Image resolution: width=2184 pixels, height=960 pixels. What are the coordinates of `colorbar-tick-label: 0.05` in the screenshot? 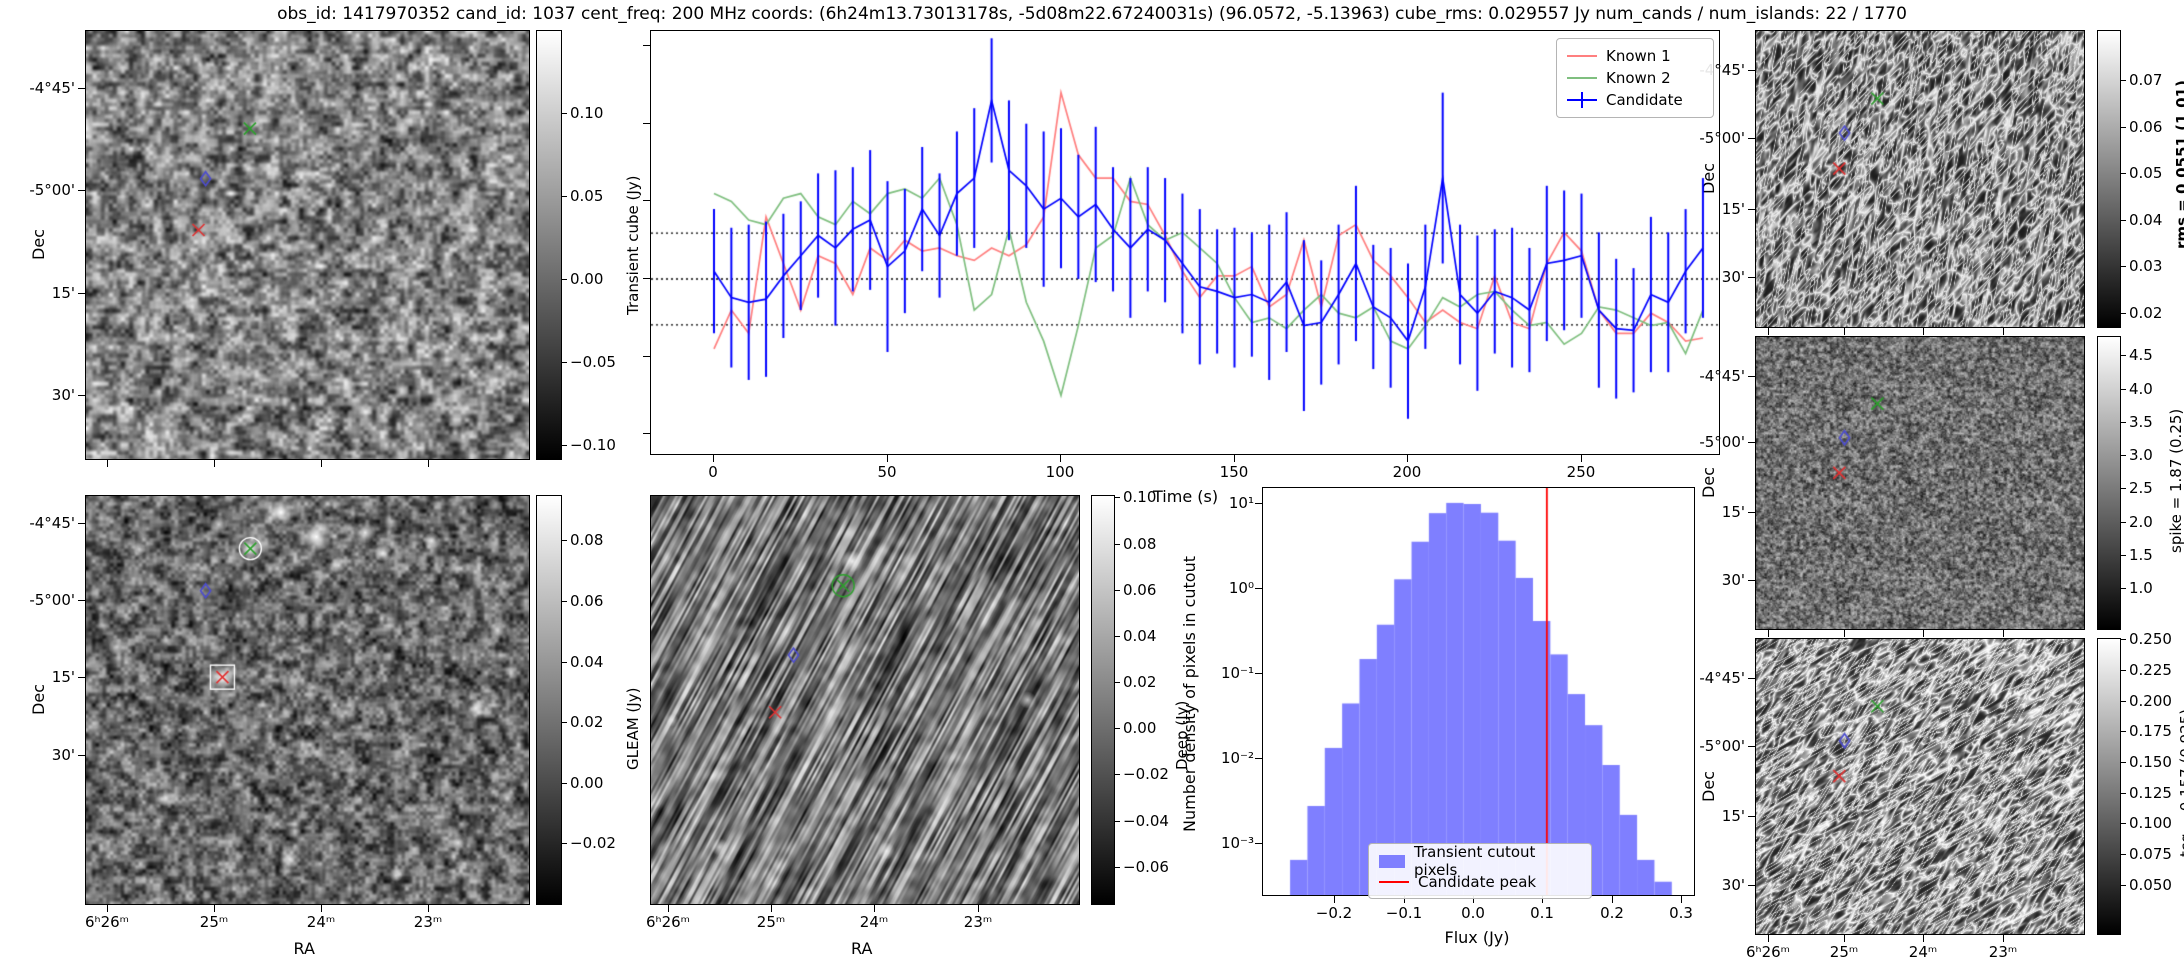 It's located at (587, 196).